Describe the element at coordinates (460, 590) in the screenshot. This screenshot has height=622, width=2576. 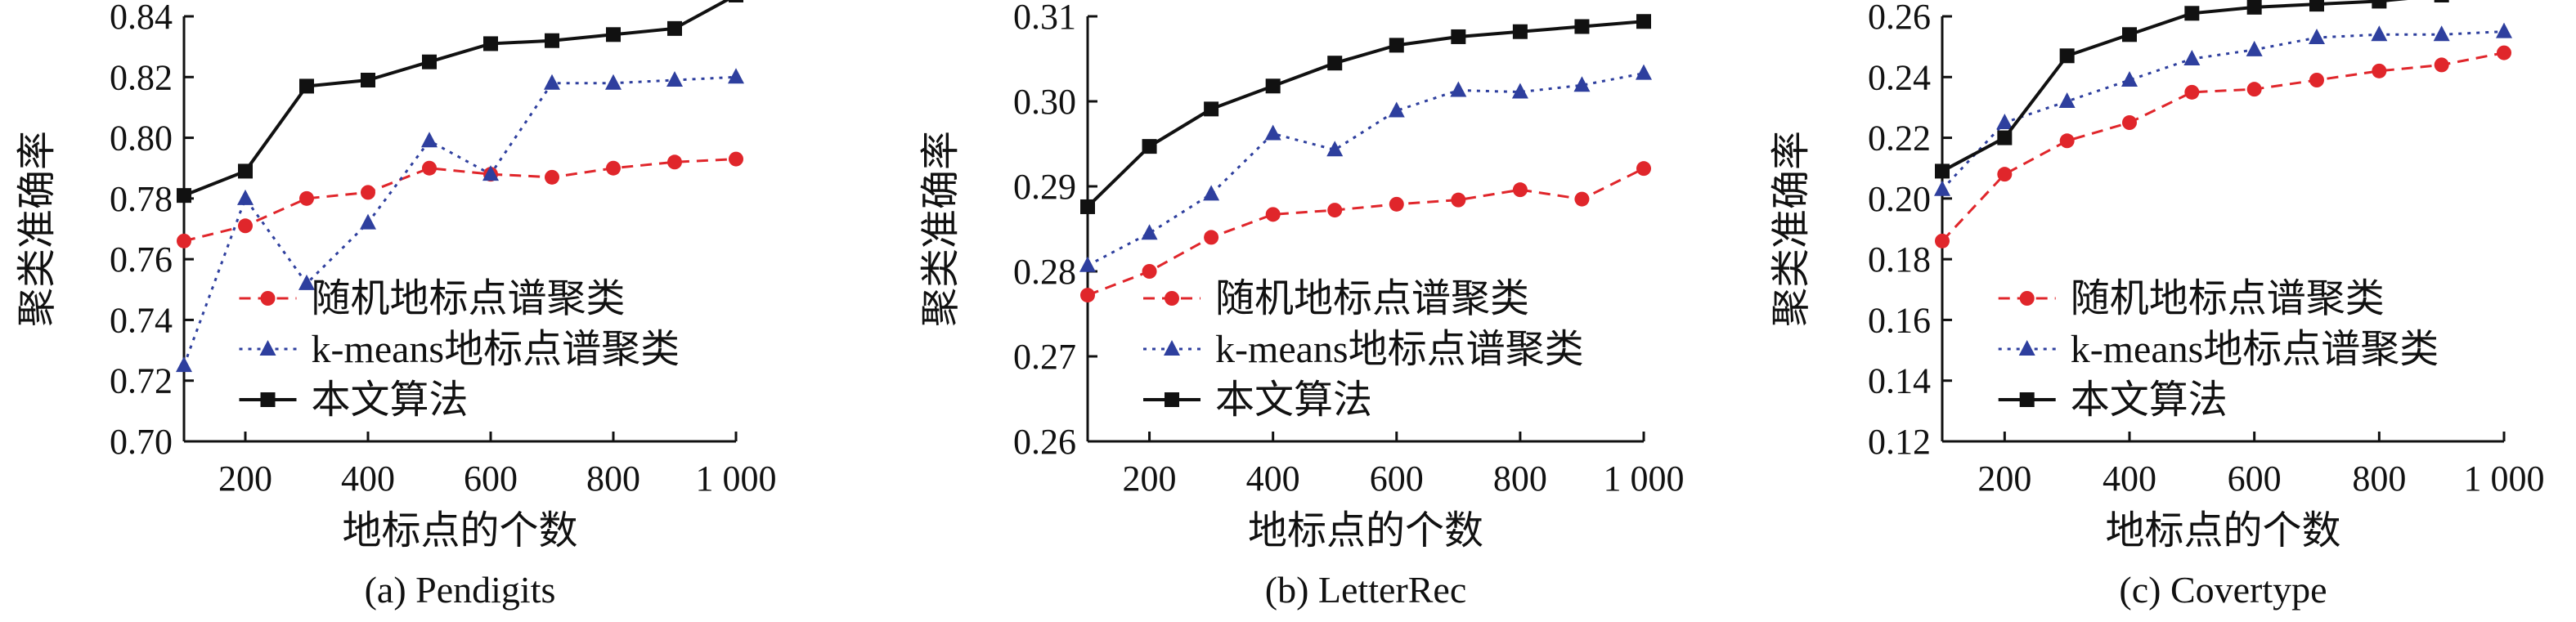
I see `panel-caption: (a) Pendigits` at that location.